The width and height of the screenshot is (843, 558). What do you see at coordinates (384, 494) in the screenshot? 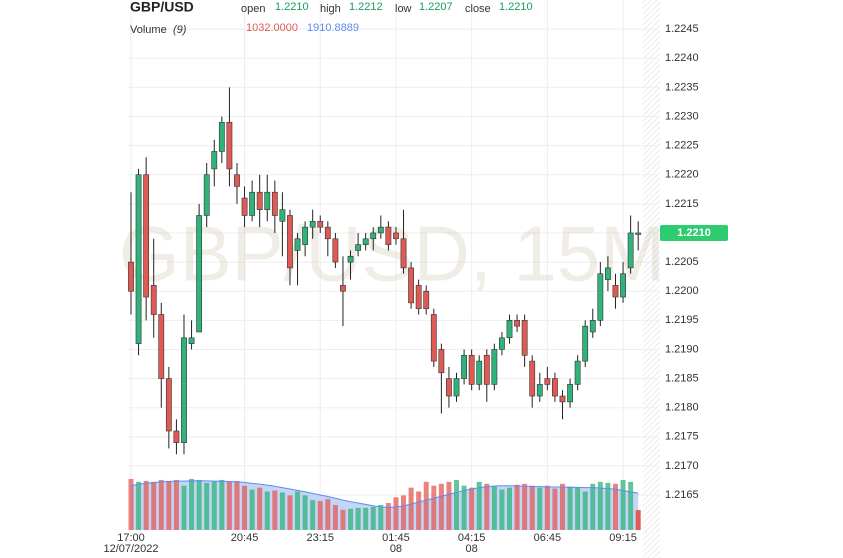
I see `ma-line` at bounding box center [384, 494].